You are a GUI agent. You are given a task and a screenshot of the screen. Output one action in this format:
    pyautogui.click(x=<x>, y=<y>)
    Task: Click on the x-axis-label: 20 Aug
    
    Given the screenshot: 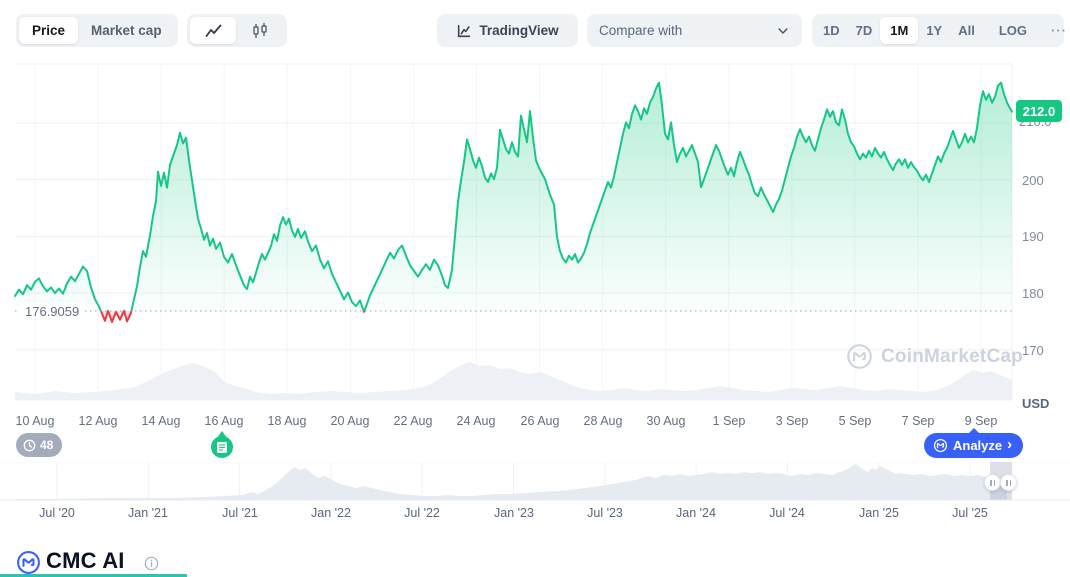 What is the action you would take?
    pyautogui.click(x=350, y=421)
    